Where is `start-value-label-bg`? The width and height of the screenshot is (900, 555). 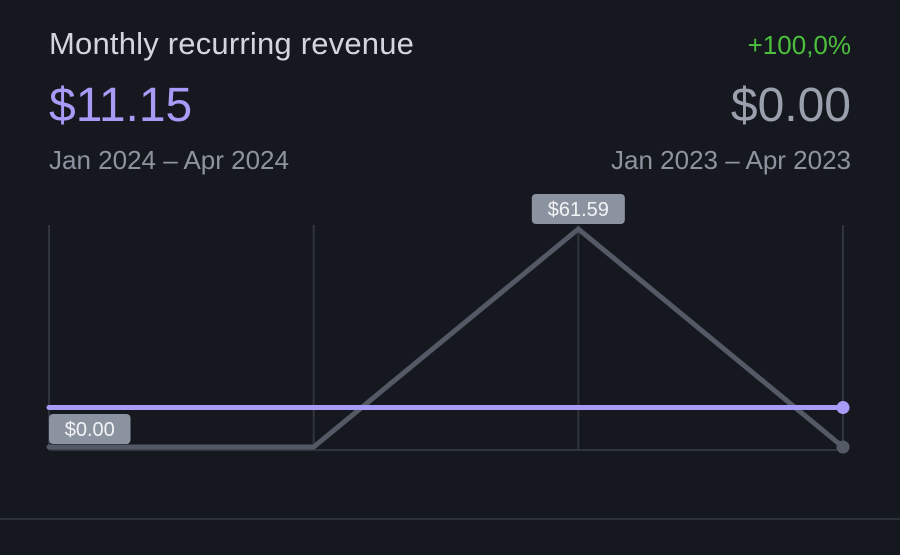
start-value-label-bg is located at coordinates (90, 429).